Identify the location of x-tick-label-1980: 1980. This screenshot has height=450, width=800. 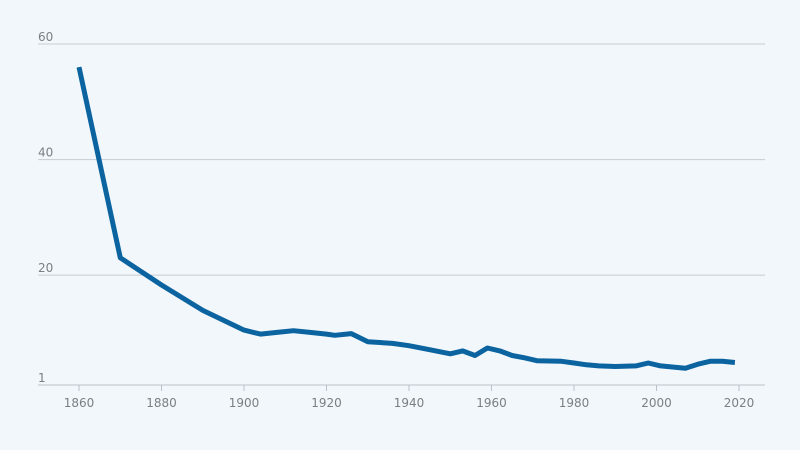
(574, 403).